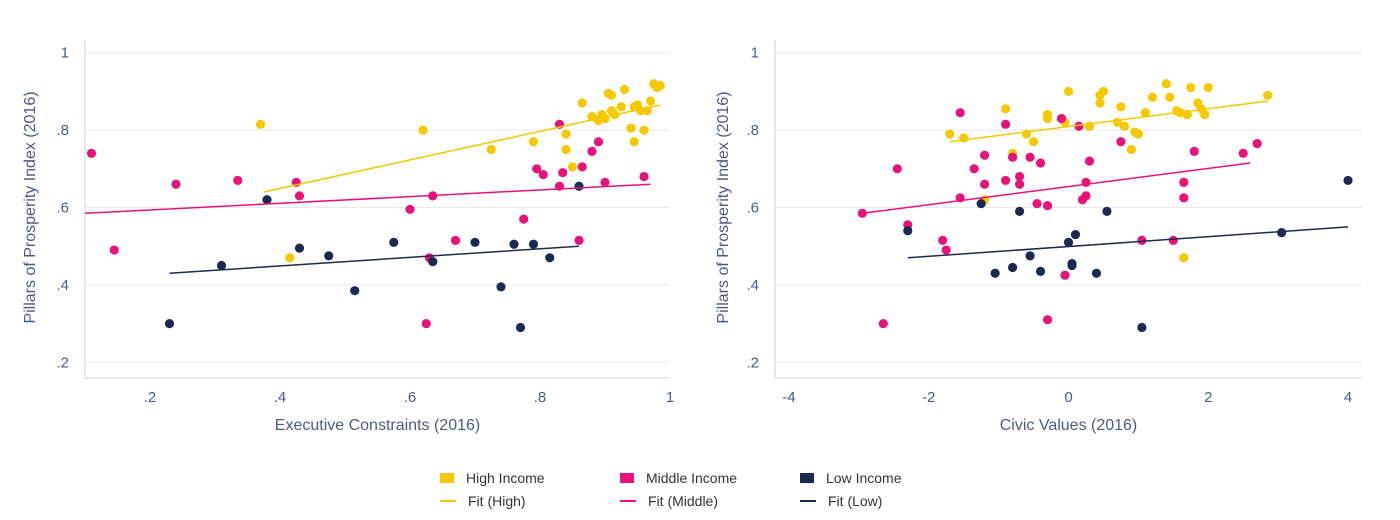 This screenshot has width=1400, height=520. I want to click on legend-item-low-income: Low Income, so click(850, 478).